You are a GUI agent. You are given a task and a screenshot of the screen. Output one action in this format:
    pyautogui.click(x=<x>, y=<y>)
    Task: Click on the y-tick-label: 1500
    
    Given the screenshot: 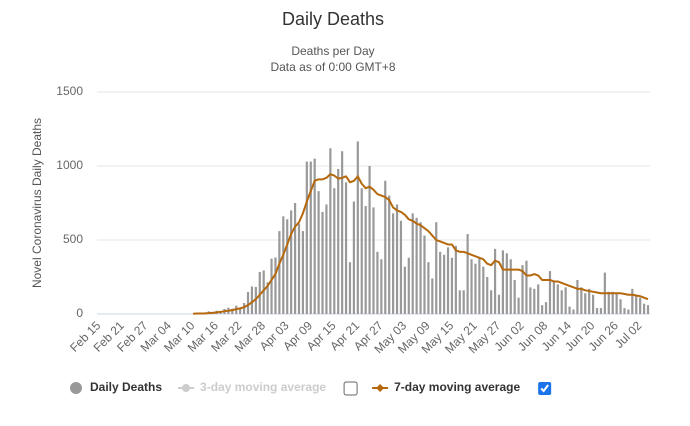 What is the action you would take?
    pyautogui.click(x=69, y=91)
    